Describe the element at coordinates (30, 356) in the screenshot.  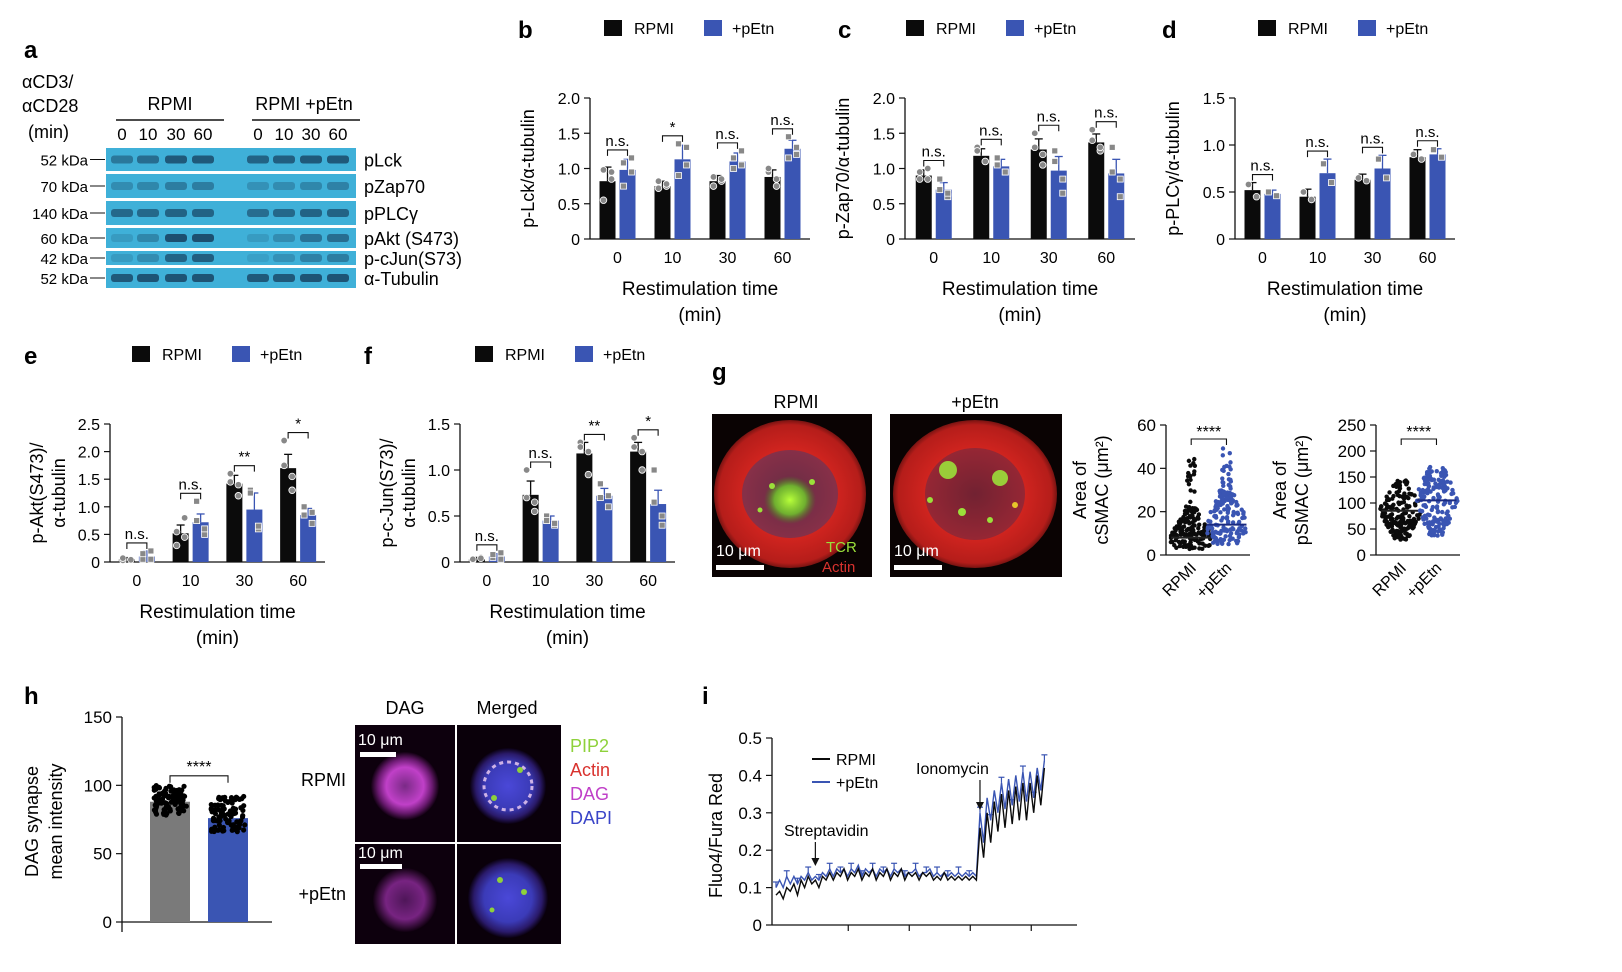
I see `panel-letter: e` at that location.